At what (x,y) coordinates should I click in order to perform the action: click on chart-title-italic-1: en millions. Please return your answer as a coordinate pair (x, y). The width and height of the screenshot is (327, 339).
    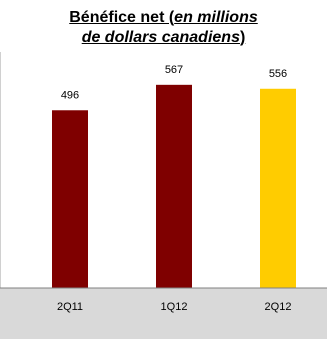
    Looking at the image, I should click on (216, 17).